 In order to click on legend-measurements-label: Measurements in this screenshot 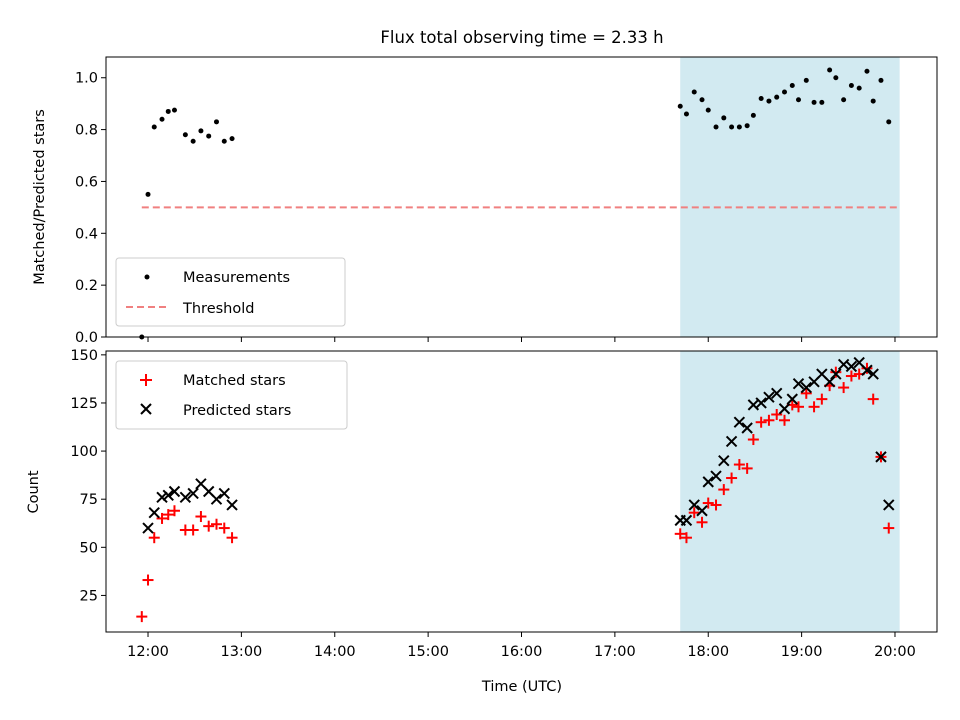, I will do `click(236, 278)`.